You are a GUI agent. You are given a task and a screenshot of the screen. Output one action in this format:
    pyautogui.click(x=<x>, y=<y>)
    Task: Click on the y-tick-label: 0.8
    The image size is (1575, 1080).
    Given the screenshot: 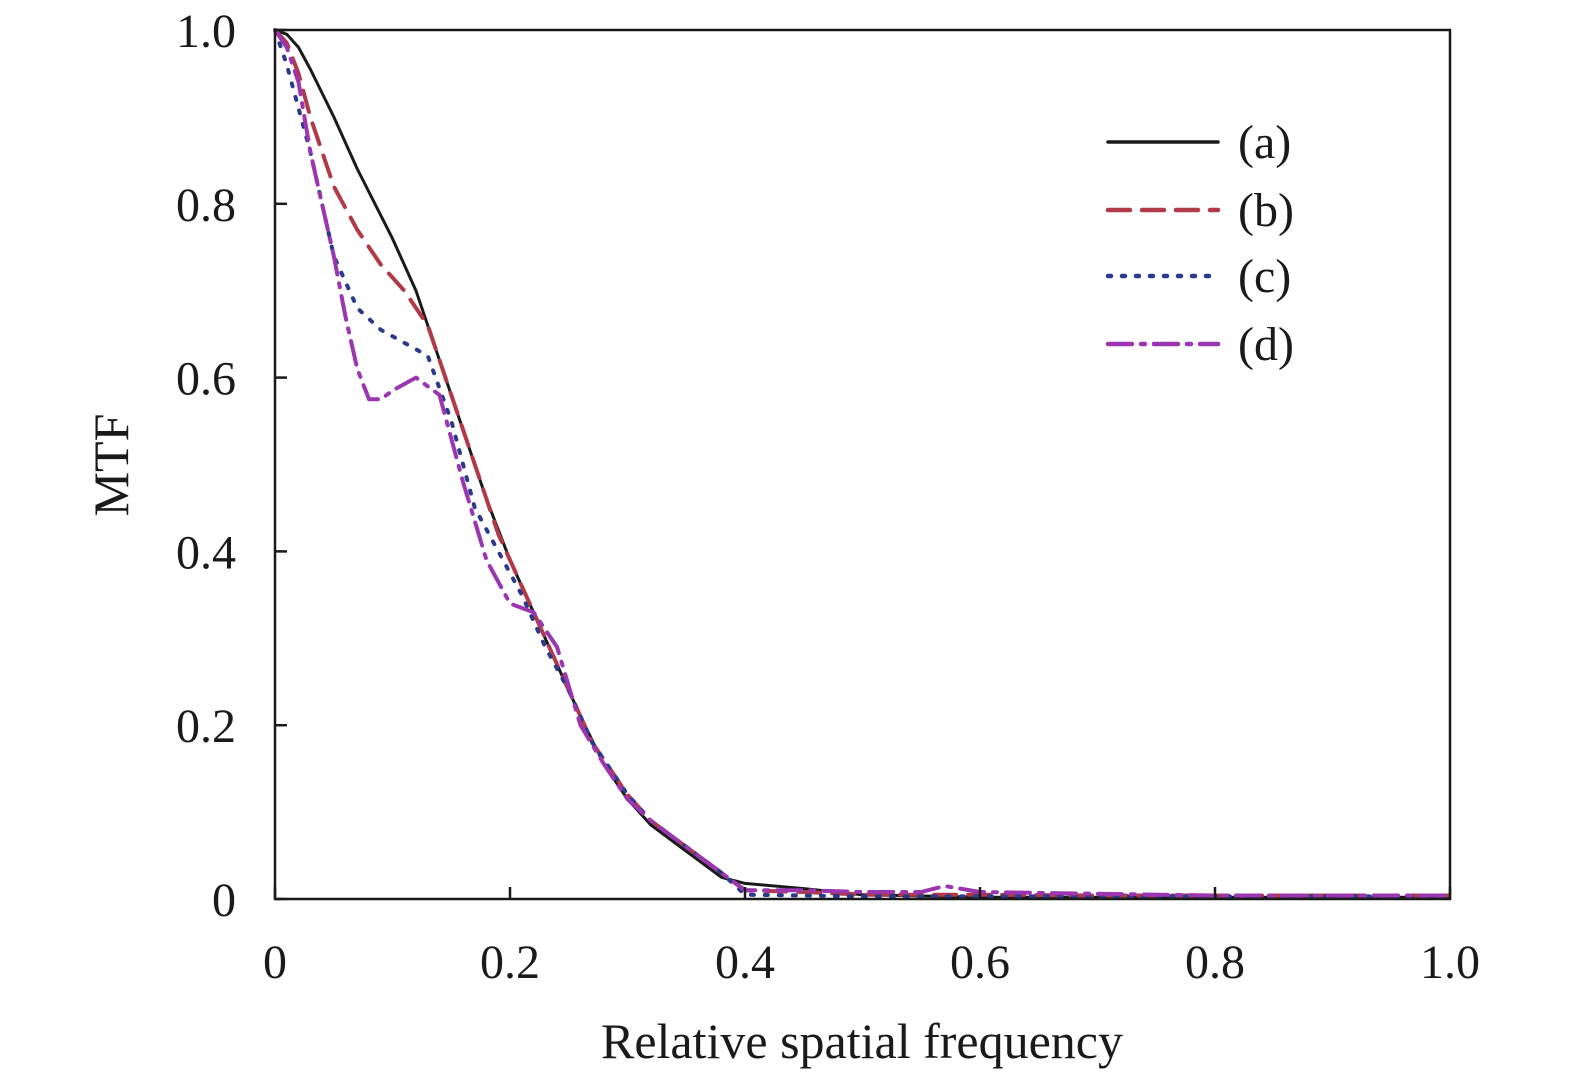 What is the action you would take?
    pyautogui.click(x=206, y=205)
    